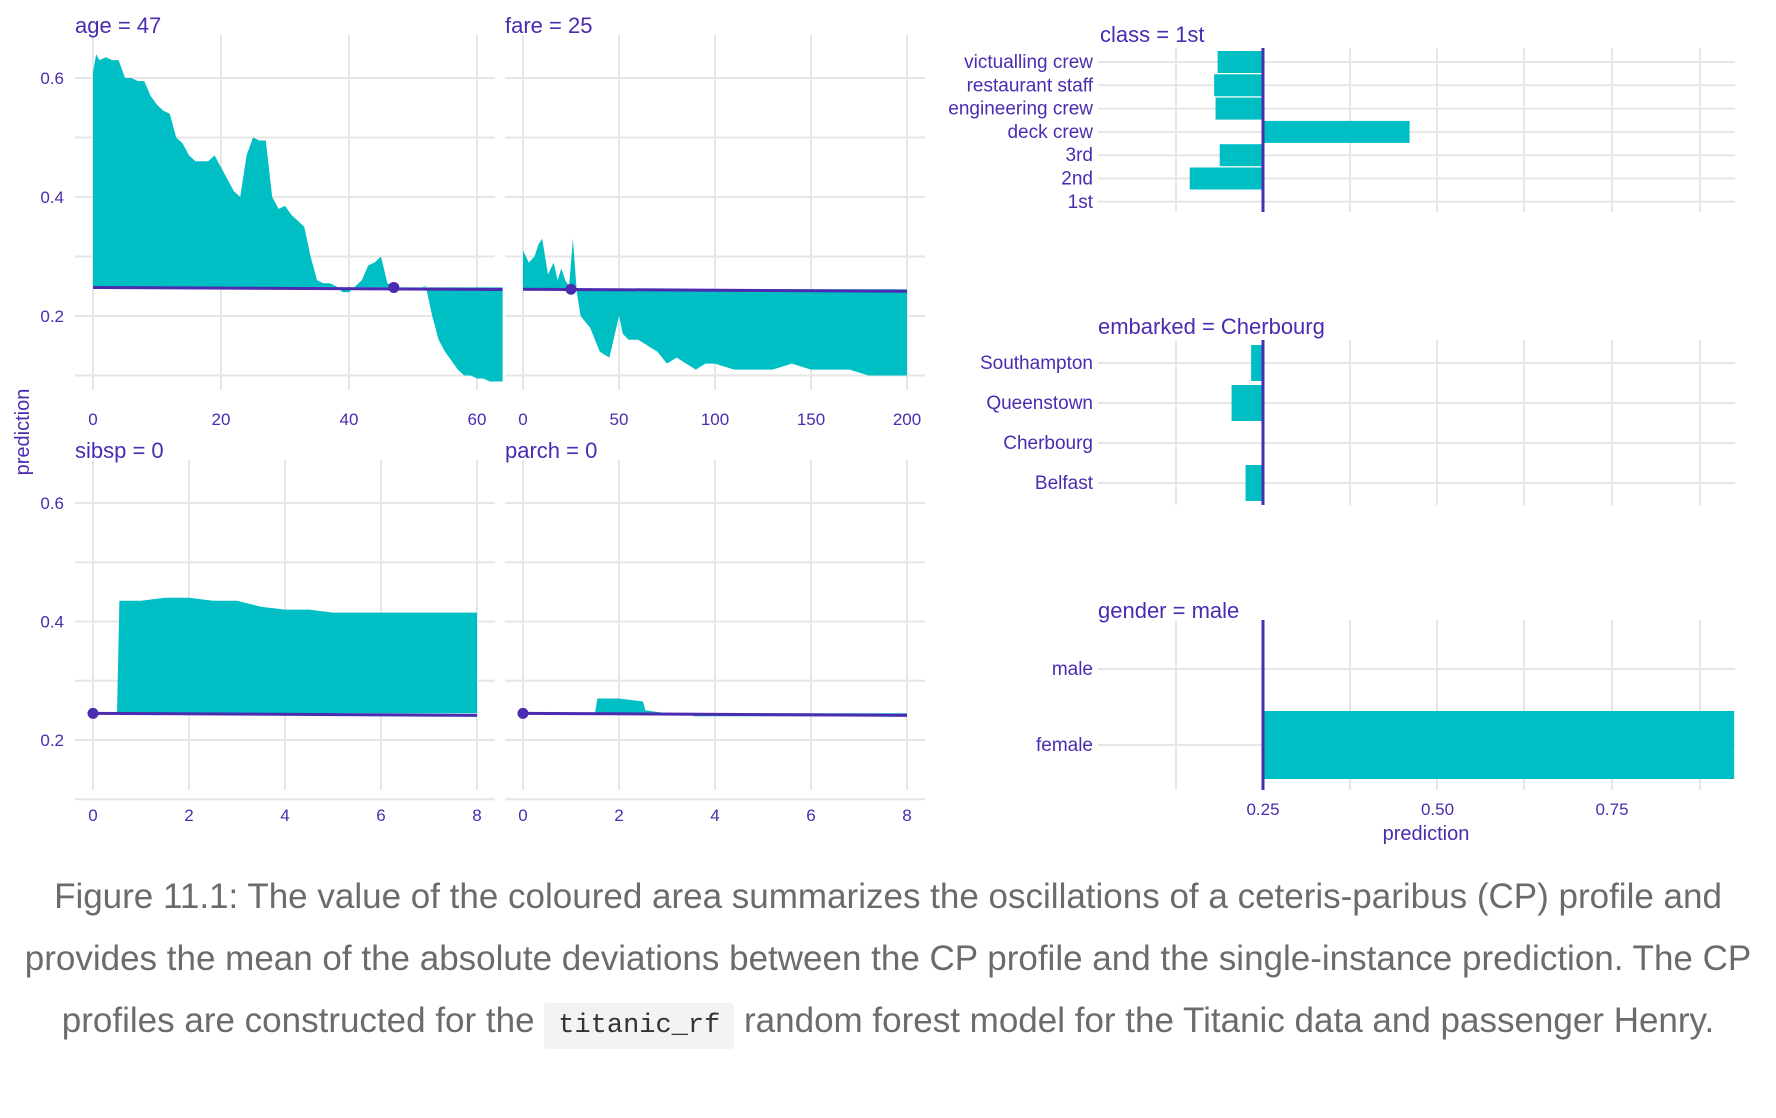 The height and width of the screenshot is (1118, 1776). Describe the element at coordinates (1064, 483) in the screenshot. I see `category-label: Belfast` at that location.